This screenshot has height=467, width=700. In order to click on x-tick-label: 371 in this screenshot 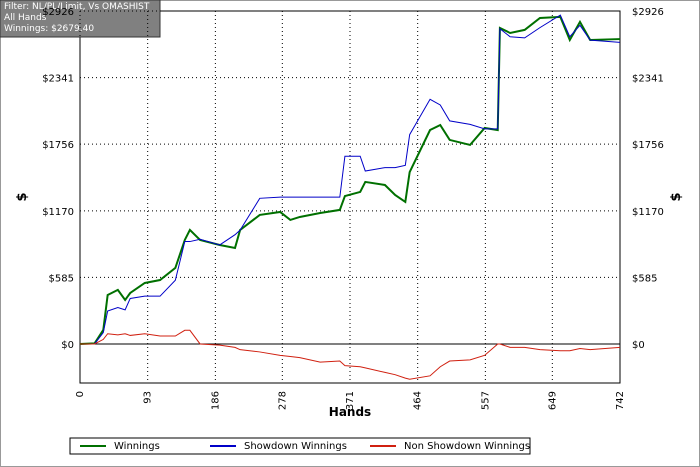, I will do `click(350, 400)`.